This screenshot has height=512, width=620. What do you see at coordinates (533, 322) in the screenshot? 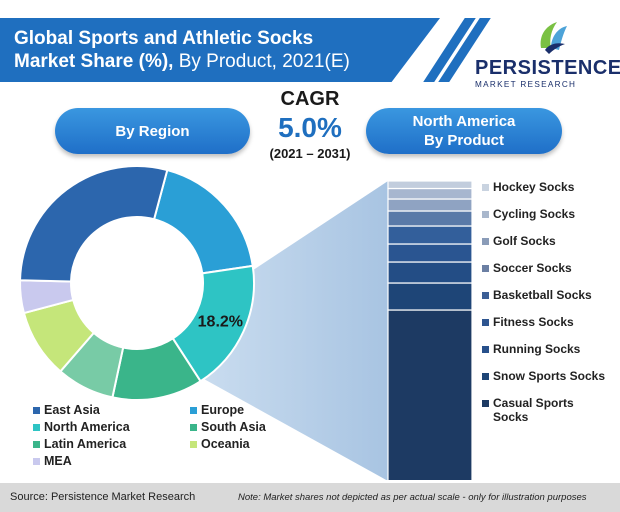
I see `legend-label: Fitness Socks` at bounding box center [533, 322].